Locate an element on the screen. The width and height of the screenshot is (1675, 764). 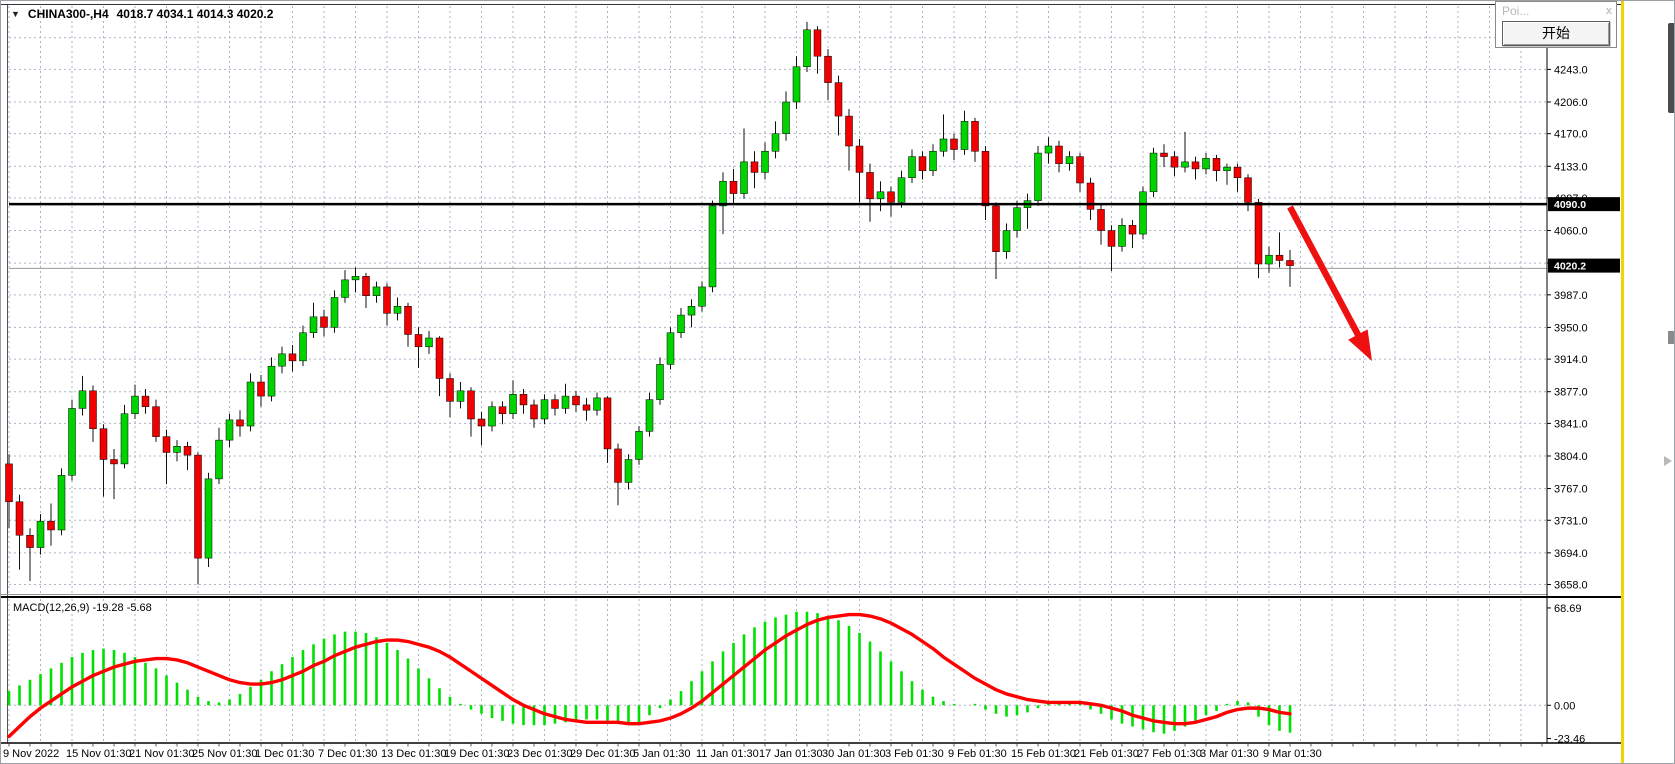
quote-ohlc: 4018.7 4034.1 4014.3 4020.2 is located at coordinates (195, 14).